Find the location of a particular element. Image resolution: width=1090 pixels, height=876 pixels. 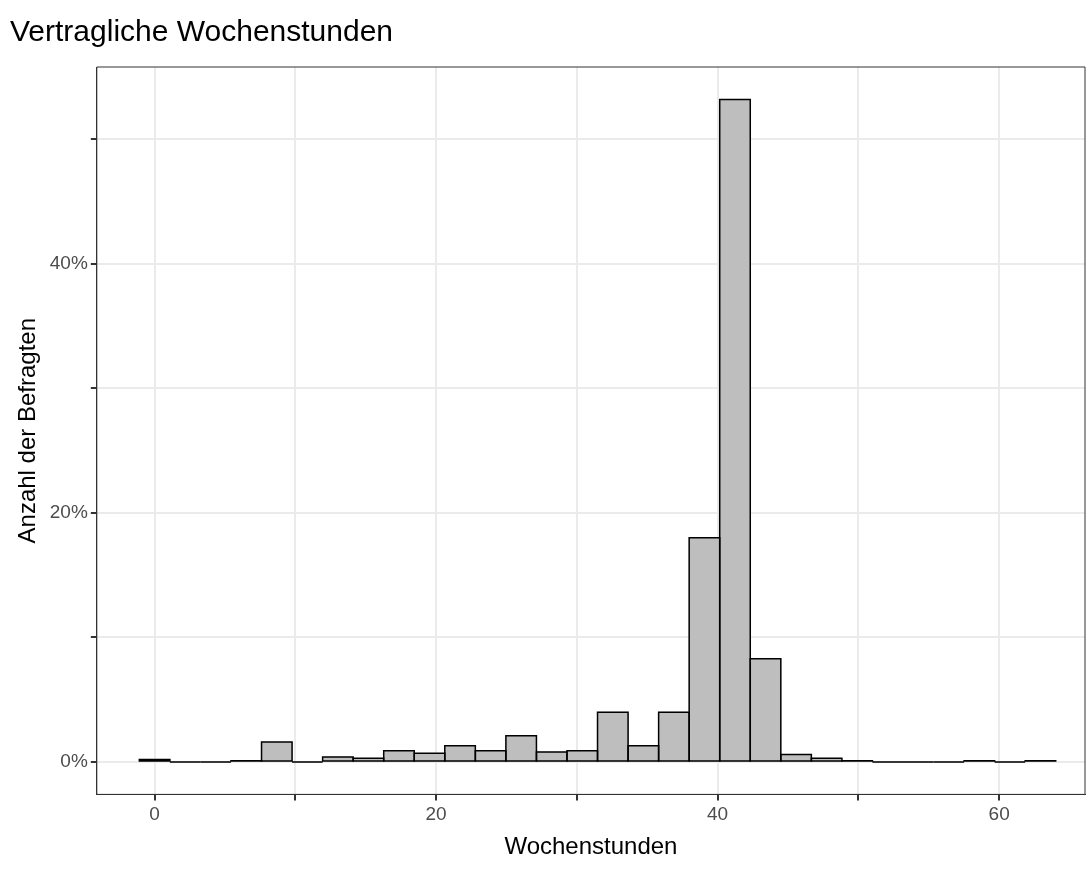

x-tick-label: 20 is located at coordinates (436, 814).